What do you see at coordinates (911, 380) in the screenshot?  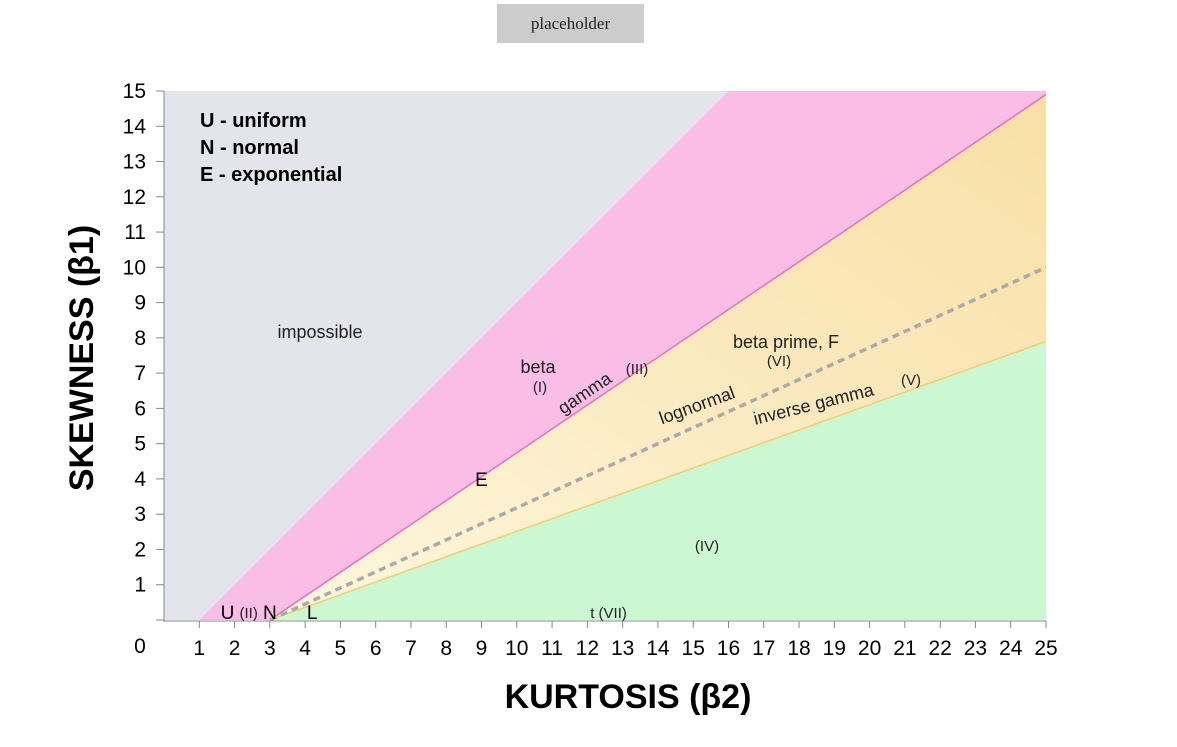 I see `inverse-gamma-sublabel: (V)` at bounding box center [911, 380].